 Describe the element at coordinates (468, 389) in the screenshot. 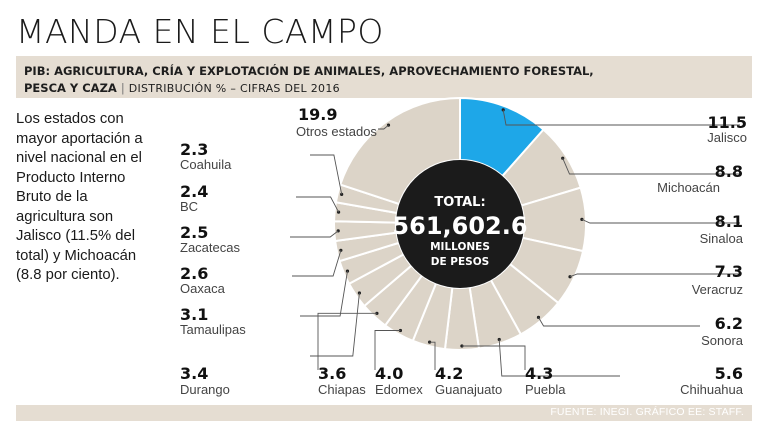

I see `category-label-guanajuato: Guanajuato` at that location.